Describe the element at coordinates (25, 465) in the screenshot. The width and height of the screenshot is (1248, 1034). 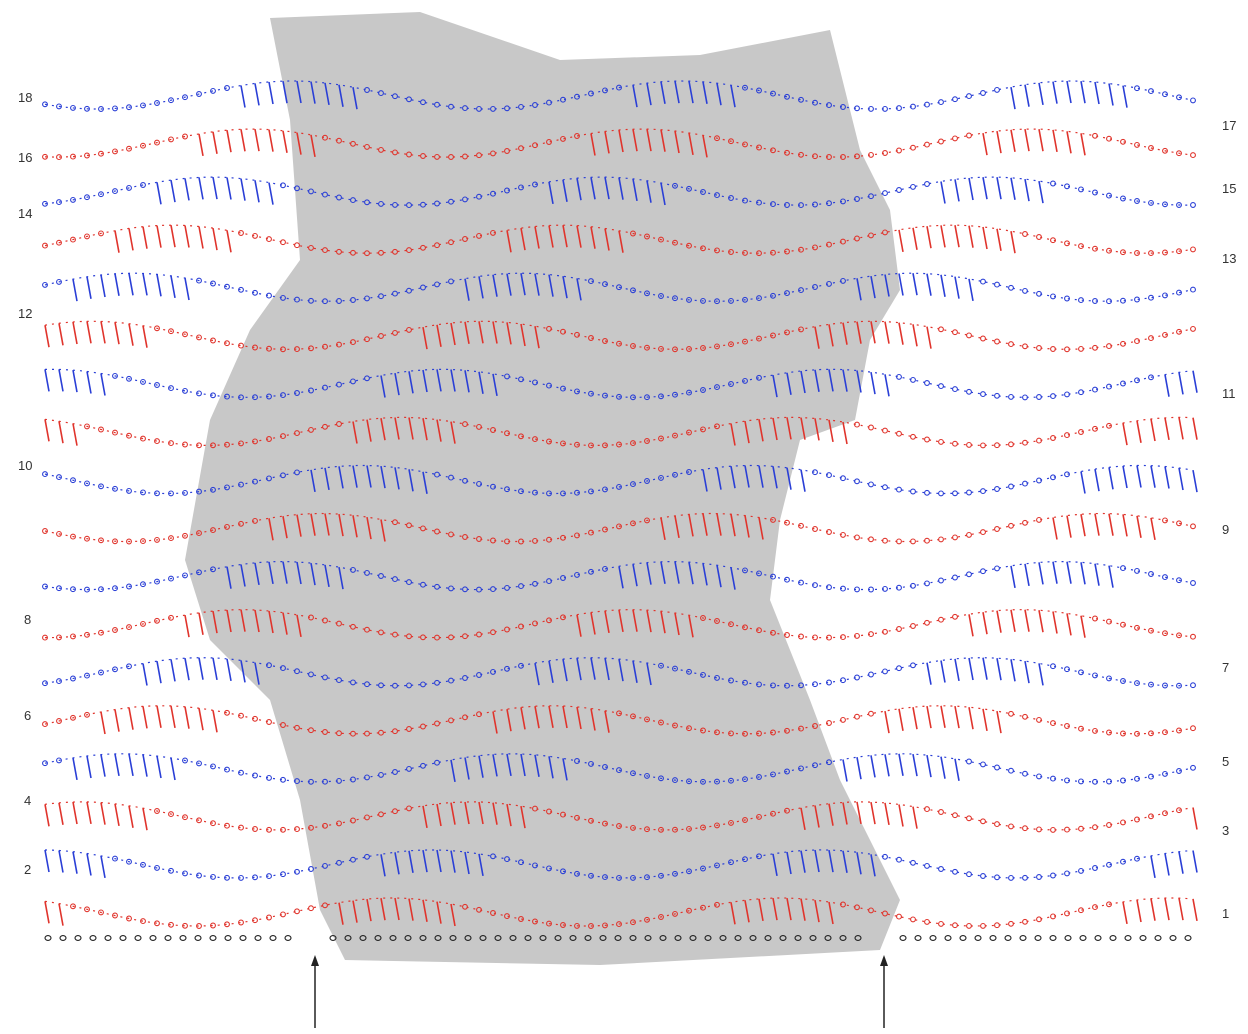
I see `row-label-10: 10` at that location.